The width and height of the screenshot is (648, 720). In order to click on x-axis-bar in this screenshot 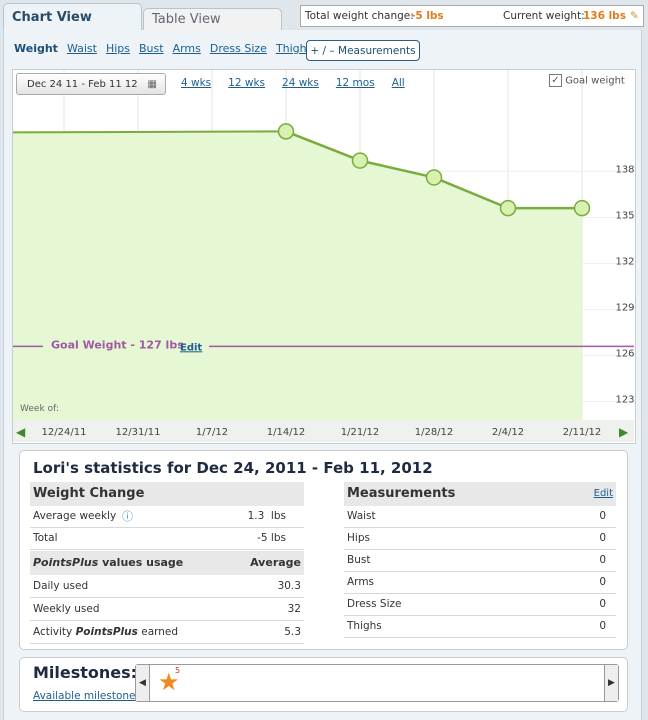, I will do `click(323, 431)`.